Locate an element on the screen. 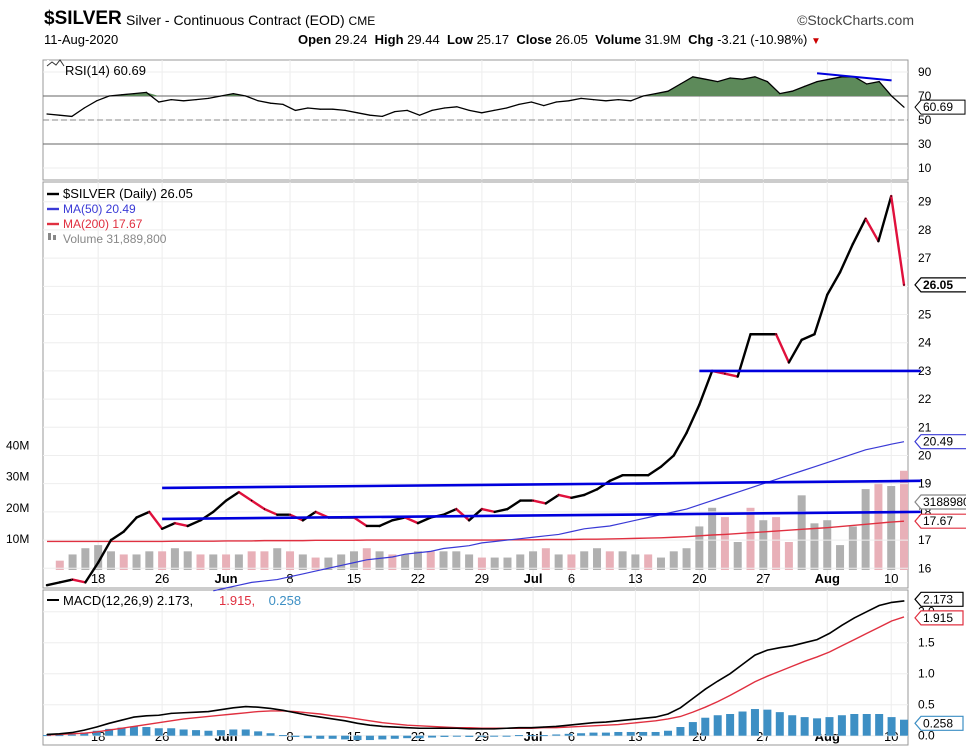 This screenshot has height=755, width=966. high-value: 29.44 is located at coordinates (423, 39).